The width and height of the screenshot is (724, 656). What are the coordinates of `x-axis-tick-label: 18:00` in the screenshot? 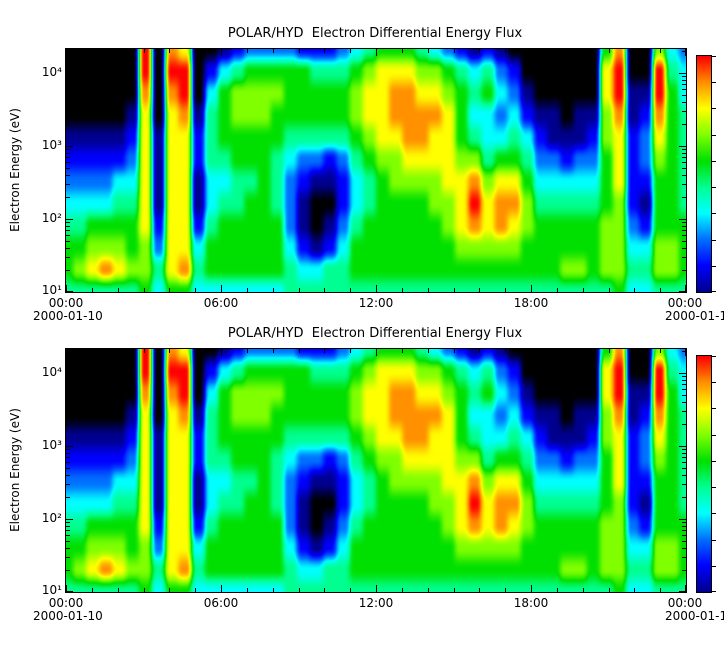 It's located at (531, 303).